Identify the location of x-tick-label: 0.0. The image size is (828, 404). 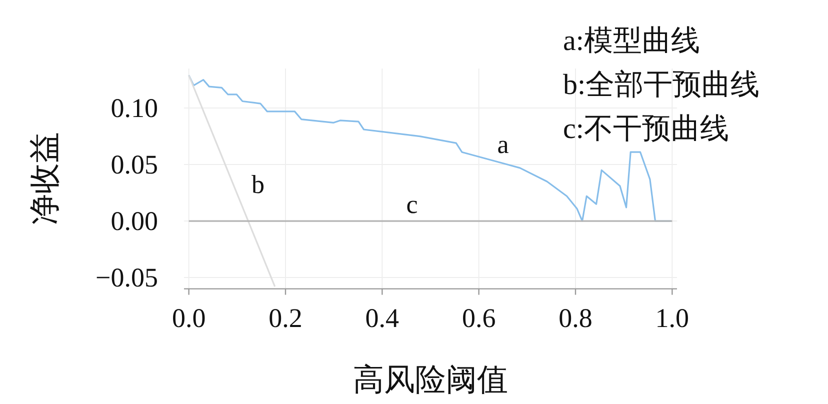
(189, 317).